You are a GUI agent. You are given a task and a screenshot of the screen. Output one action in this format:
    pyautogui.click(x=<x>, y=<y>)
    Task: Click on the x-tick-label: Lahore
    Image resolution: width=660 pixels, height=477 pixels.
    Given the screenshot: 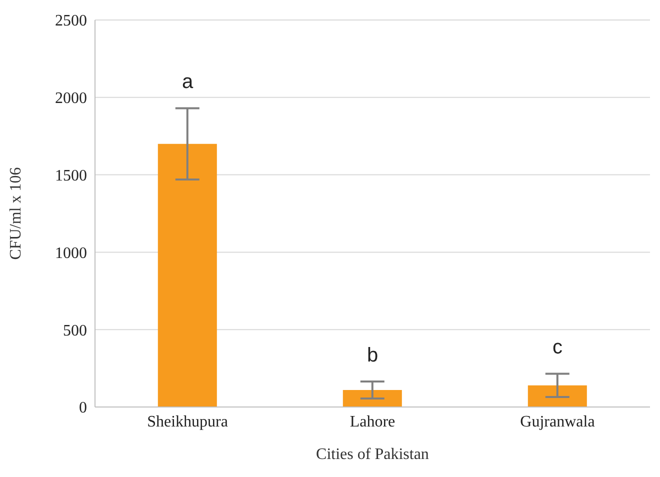 What is the action you would take?
    pyautogui.click(x=373, y=421)
    